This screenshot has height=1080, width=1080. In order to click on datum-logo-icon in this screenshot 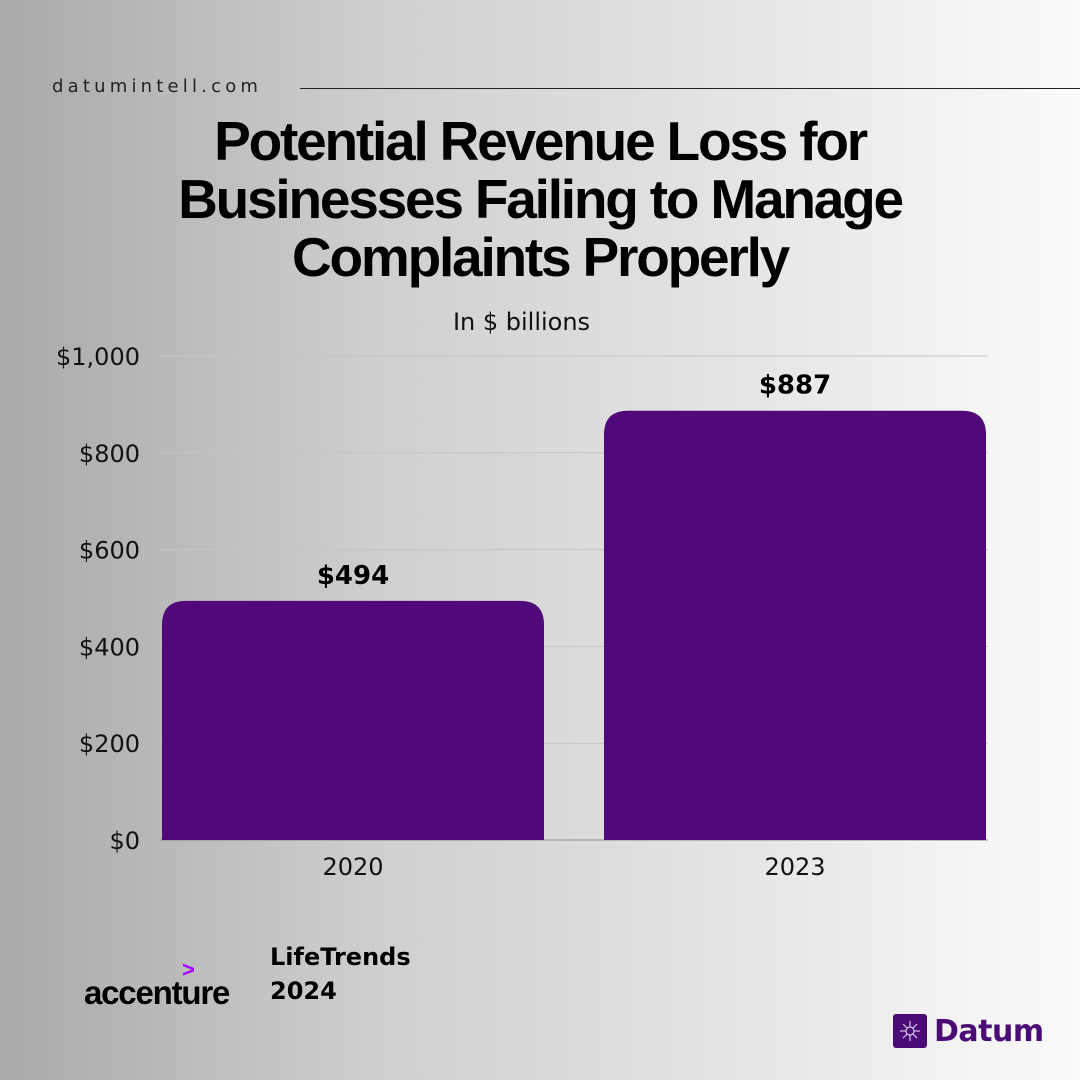, I will do `click(910, 1031)`.